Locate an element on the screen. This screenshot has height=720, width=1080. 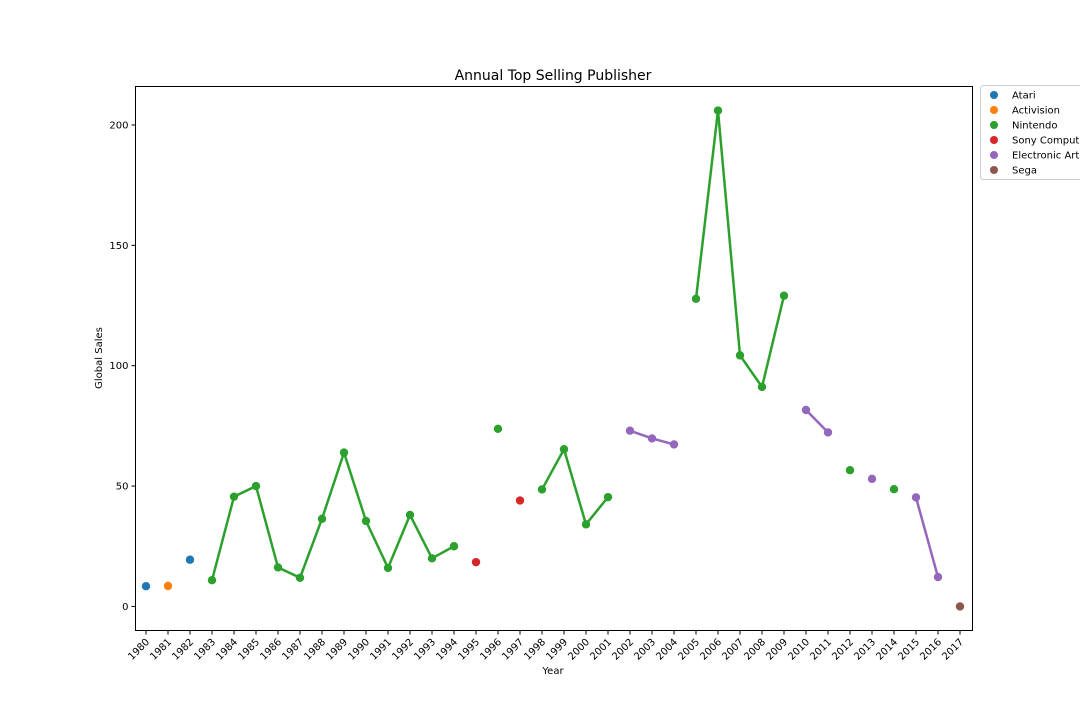
x-tick-label: 1982 is located at coordinates (183, 650).